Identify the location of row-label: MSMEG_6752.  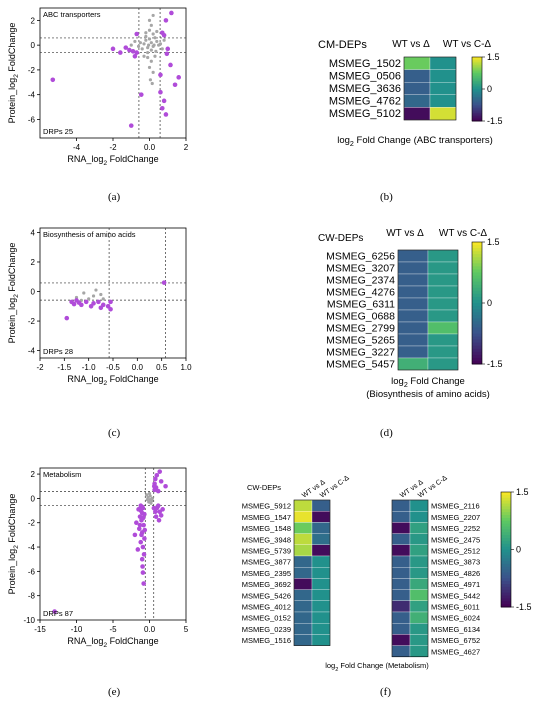
(455, 640).